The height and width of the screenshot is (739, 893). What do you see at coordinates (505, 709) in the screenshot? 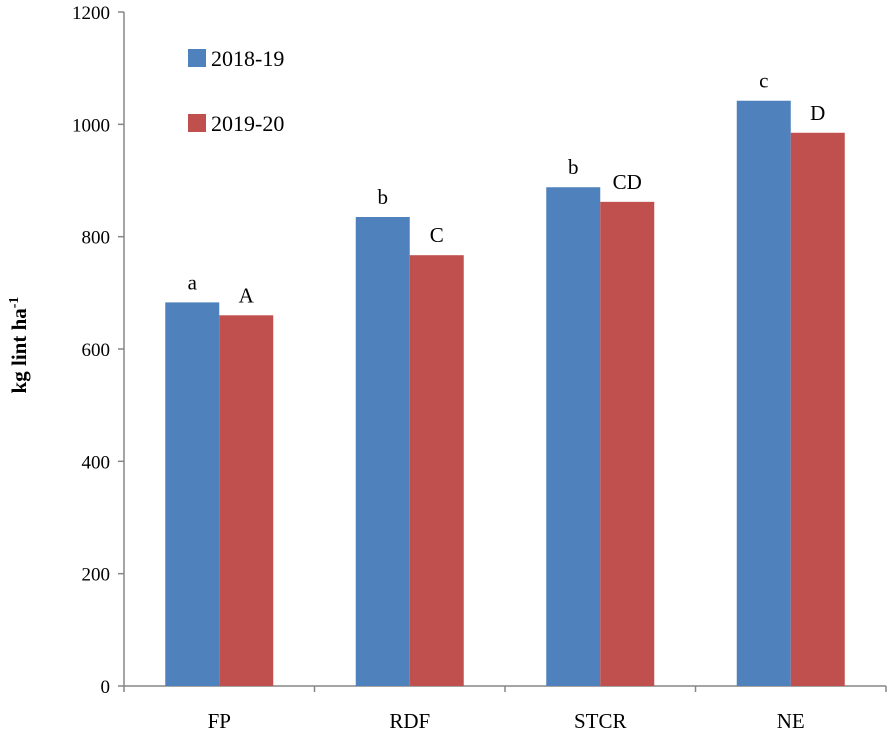
I see `x-ticks: FP RDF STCR NE` at bounding box center [505, 709].